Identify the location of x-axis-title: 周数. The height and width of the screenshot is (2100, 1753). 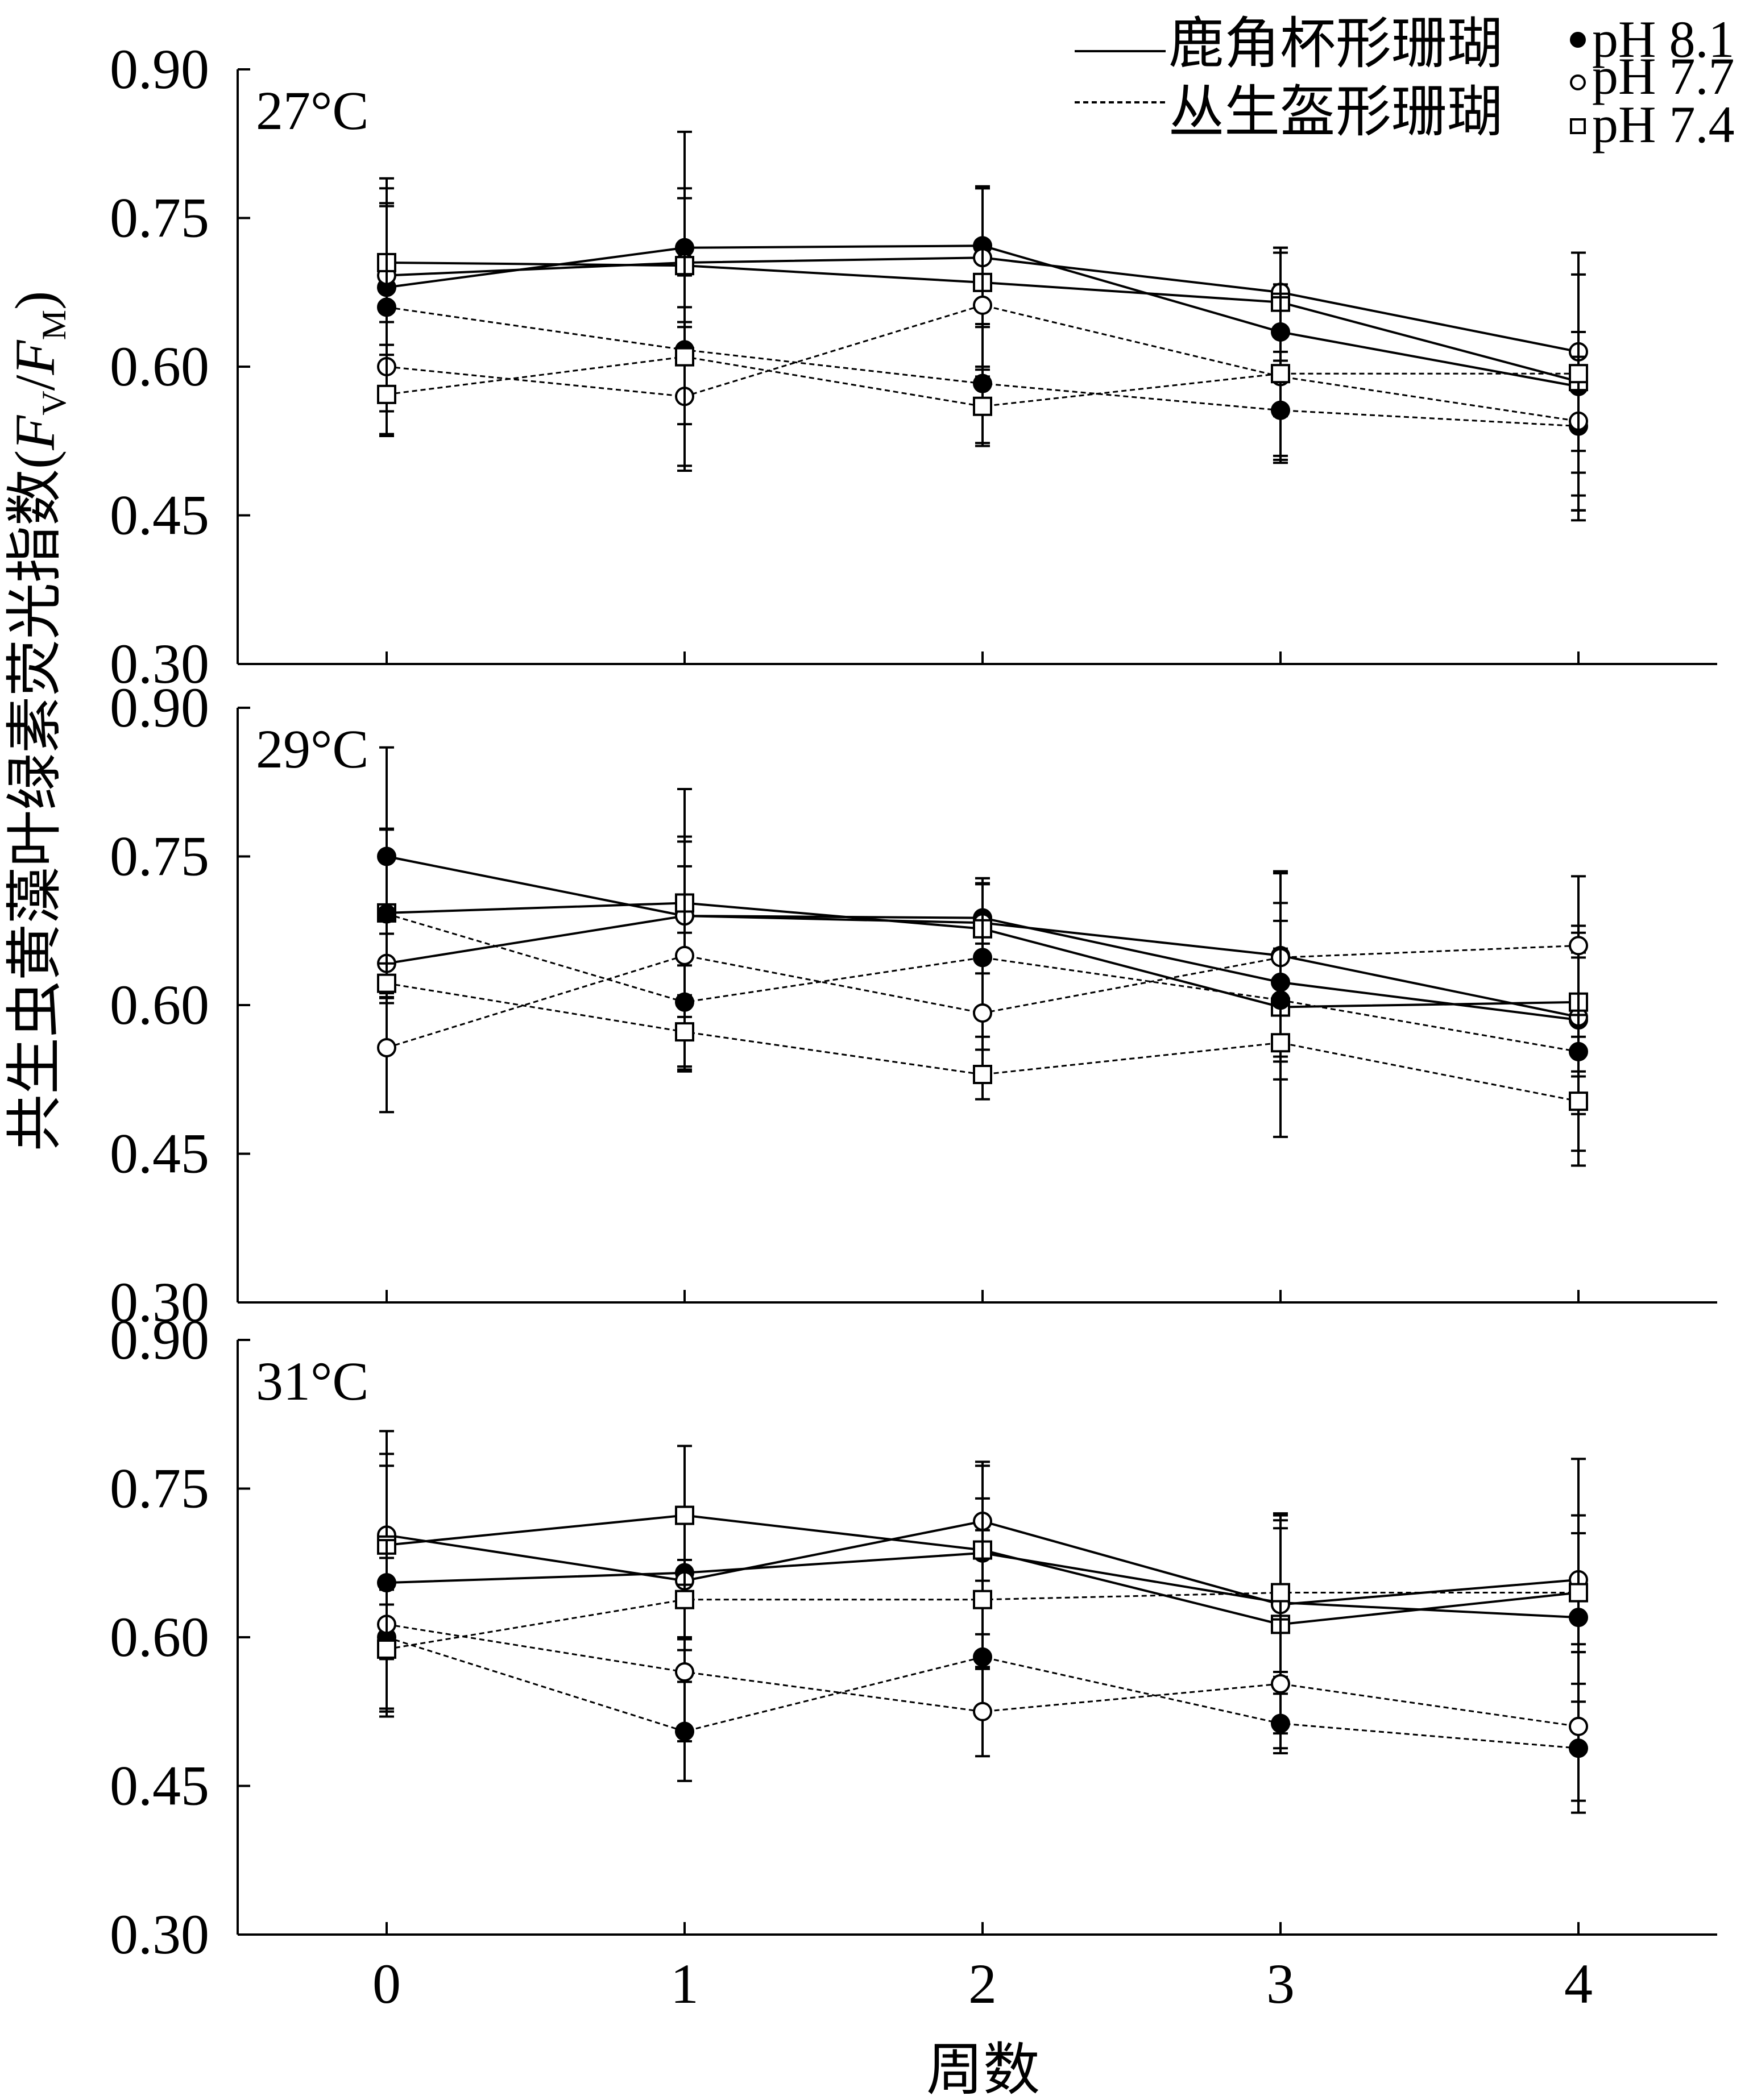
(983, 2069).